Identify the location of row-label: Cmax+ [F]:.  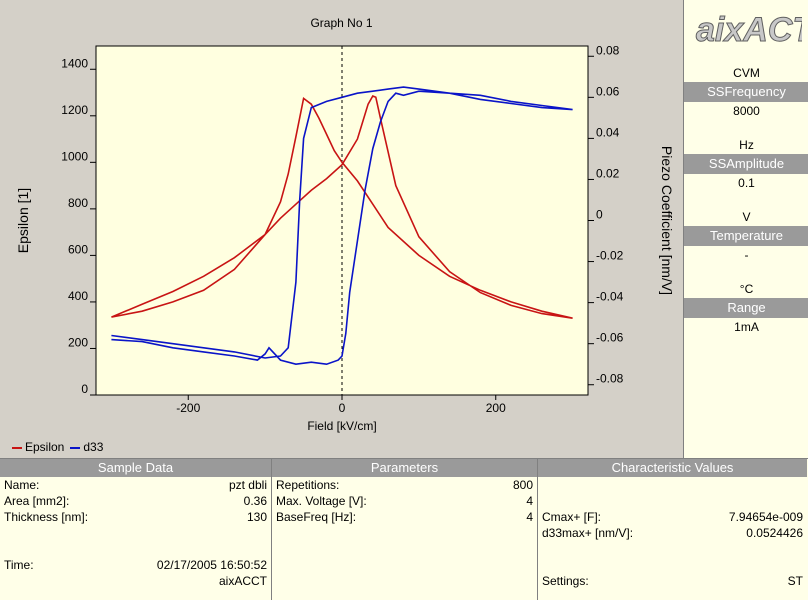
(572, 517).